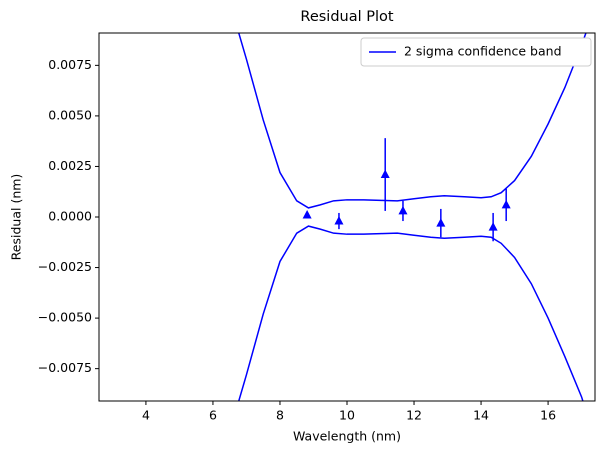 This screenshot has height=455, width=605. Describe the element at coordinates (146, 415) in the screenshot. I see `x-tick-label: 4` at that location.